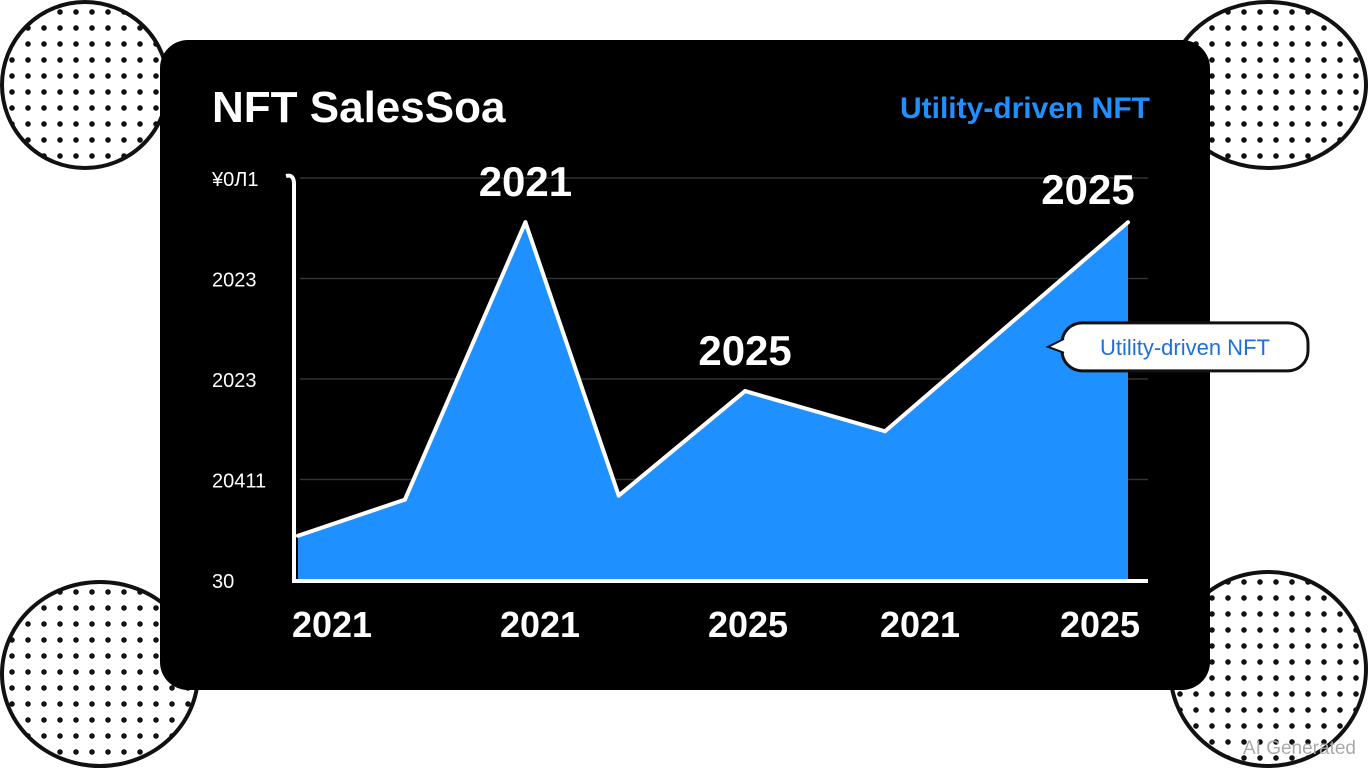 The width and height of the screenshot is (1368, 768). What do you see at coordinates (85, 85) in the screenshot?
I see `decorative-dots` at bounding box center [85, 85].